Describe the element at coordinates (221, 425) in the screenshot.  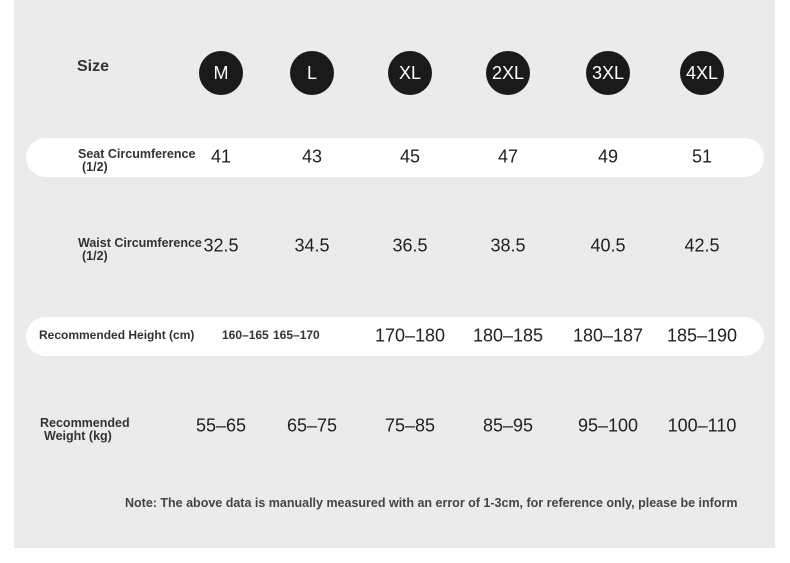
I see `cell-value: 55–65` at that location.